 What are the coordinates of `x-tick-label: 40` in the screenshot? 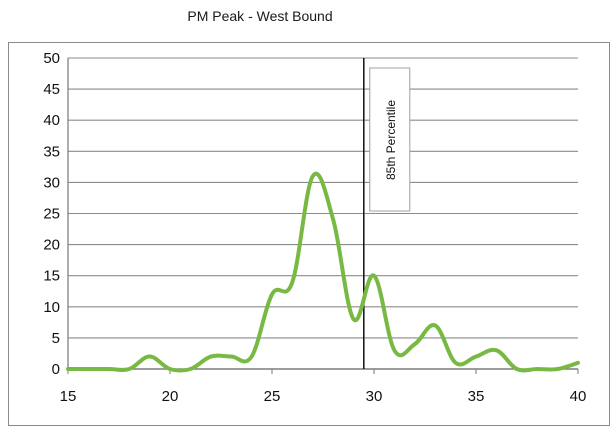 It's located at (578, 396).